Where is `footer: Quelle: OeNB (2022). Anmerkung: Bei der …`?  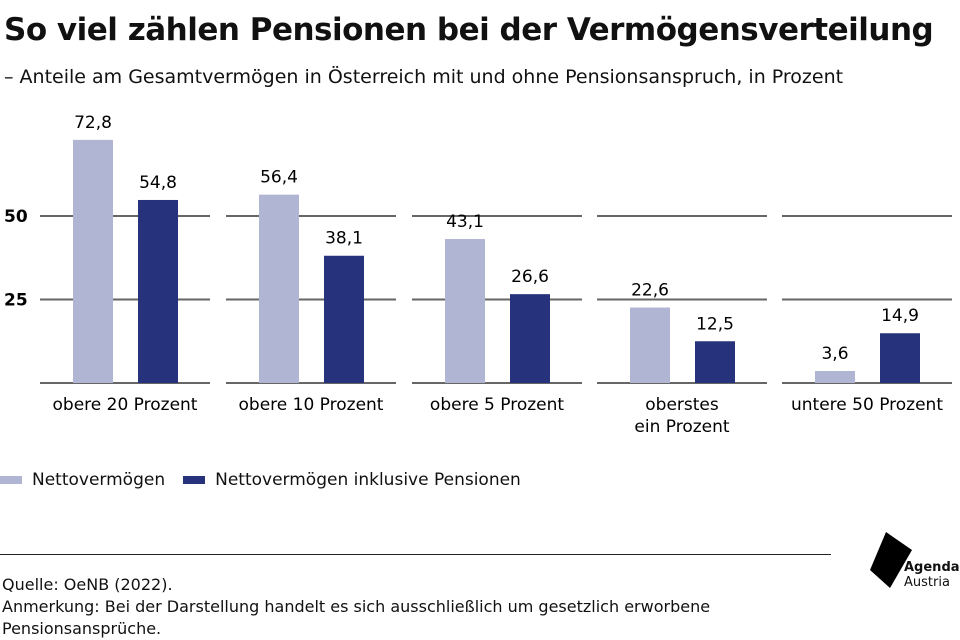 footer: Quelle: OeNB (2022). Anmerkung: Bei der … is located at coordinates (412, 607).